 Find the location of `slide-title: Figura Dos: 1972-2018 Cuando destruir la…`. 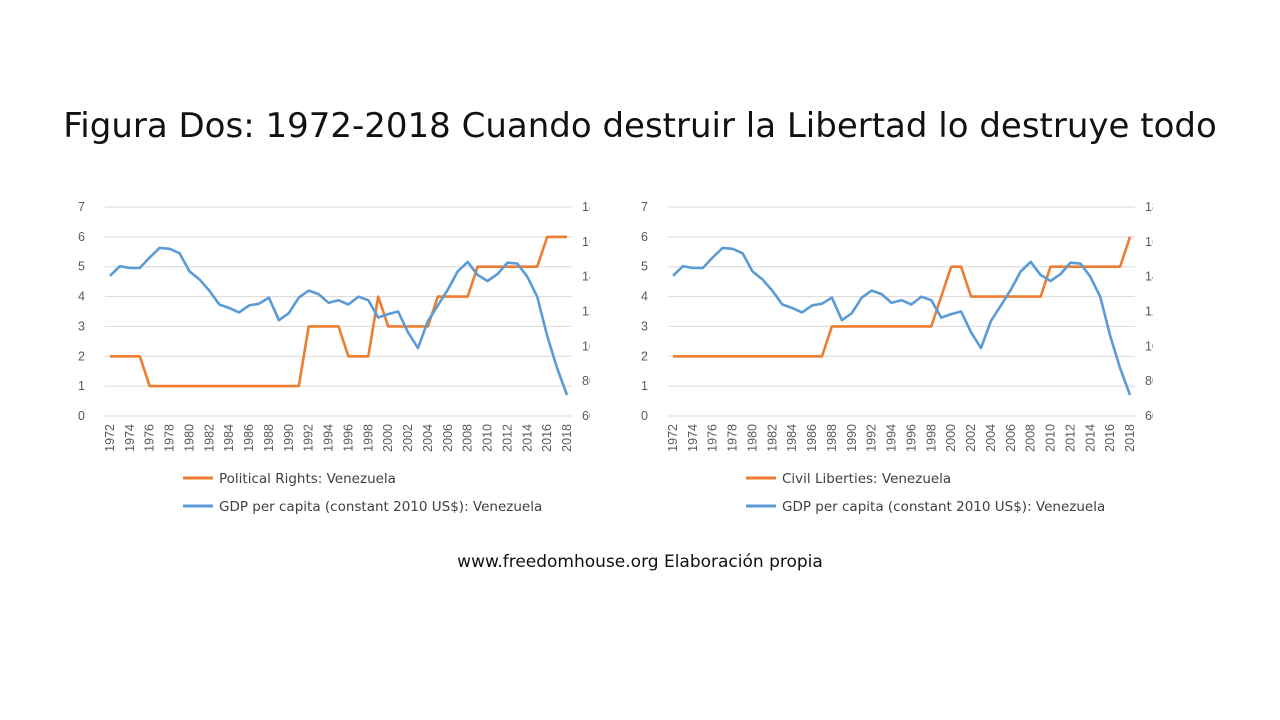

slide-title: Figura Dos: 1972-2018 Cuando destruir la… is located at coordinates (640, 126).